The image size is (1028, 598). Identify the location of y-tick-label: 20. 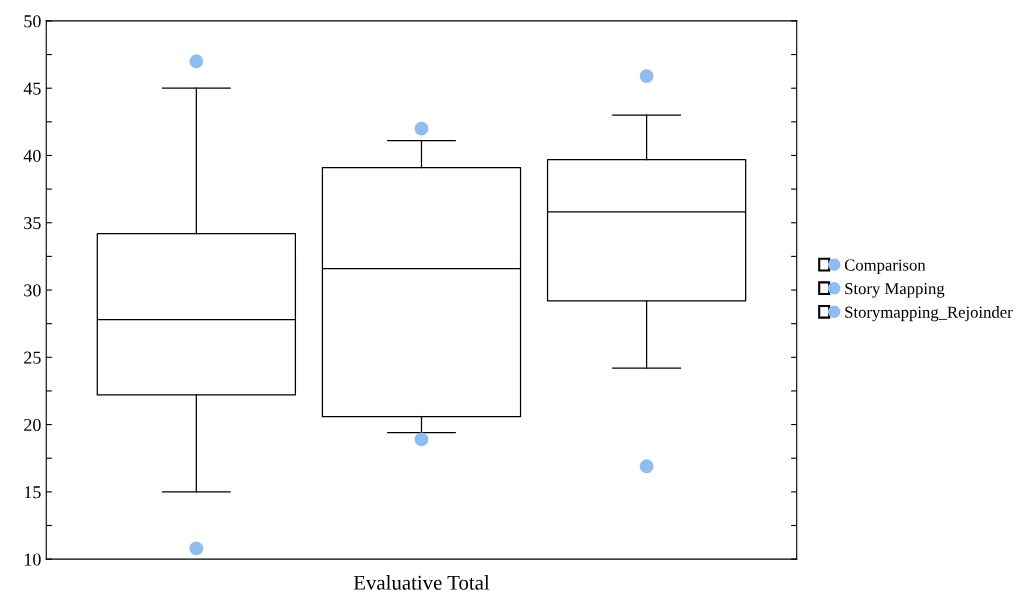
(32, 425).